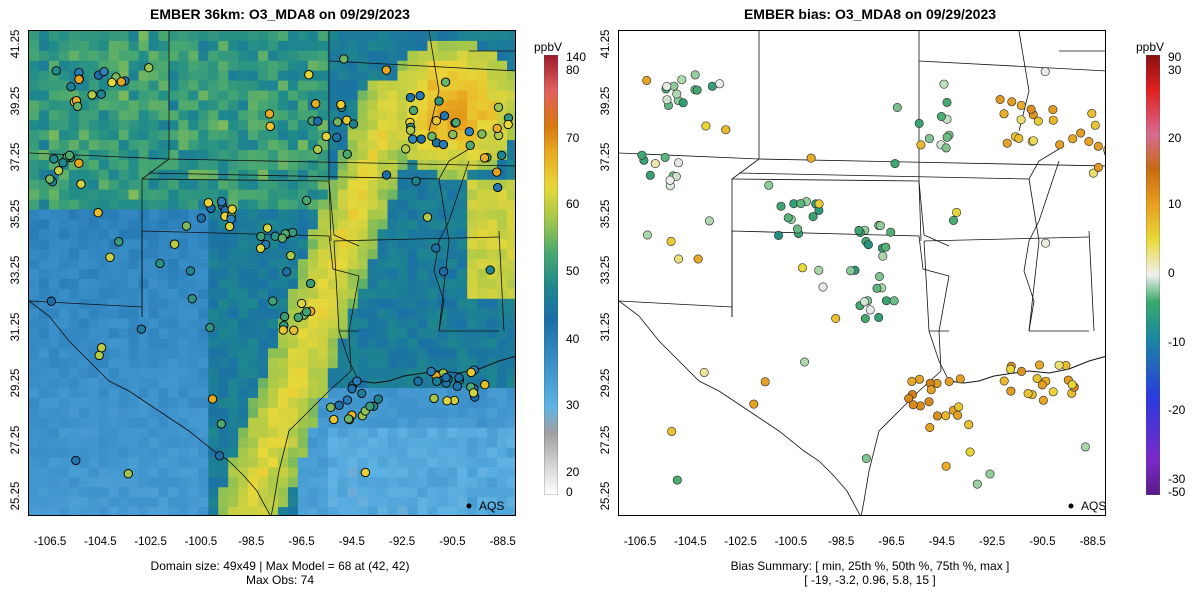 The height and width of the screenshot is (600, 1200). Describe the element at coordinates (1092, 542) in the screenshot. I see `x-tick-label: -88.5` at that location.